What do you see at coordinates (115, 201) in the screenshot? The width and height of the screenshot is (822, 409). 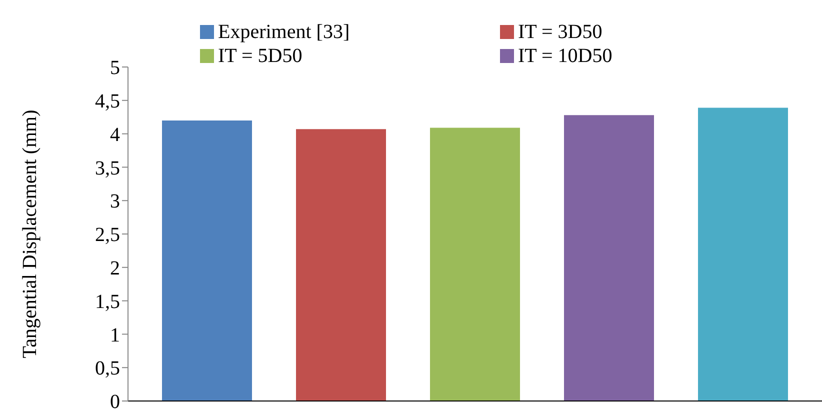 I see `y-tick-label: 3` at bounding box center [115, 201].